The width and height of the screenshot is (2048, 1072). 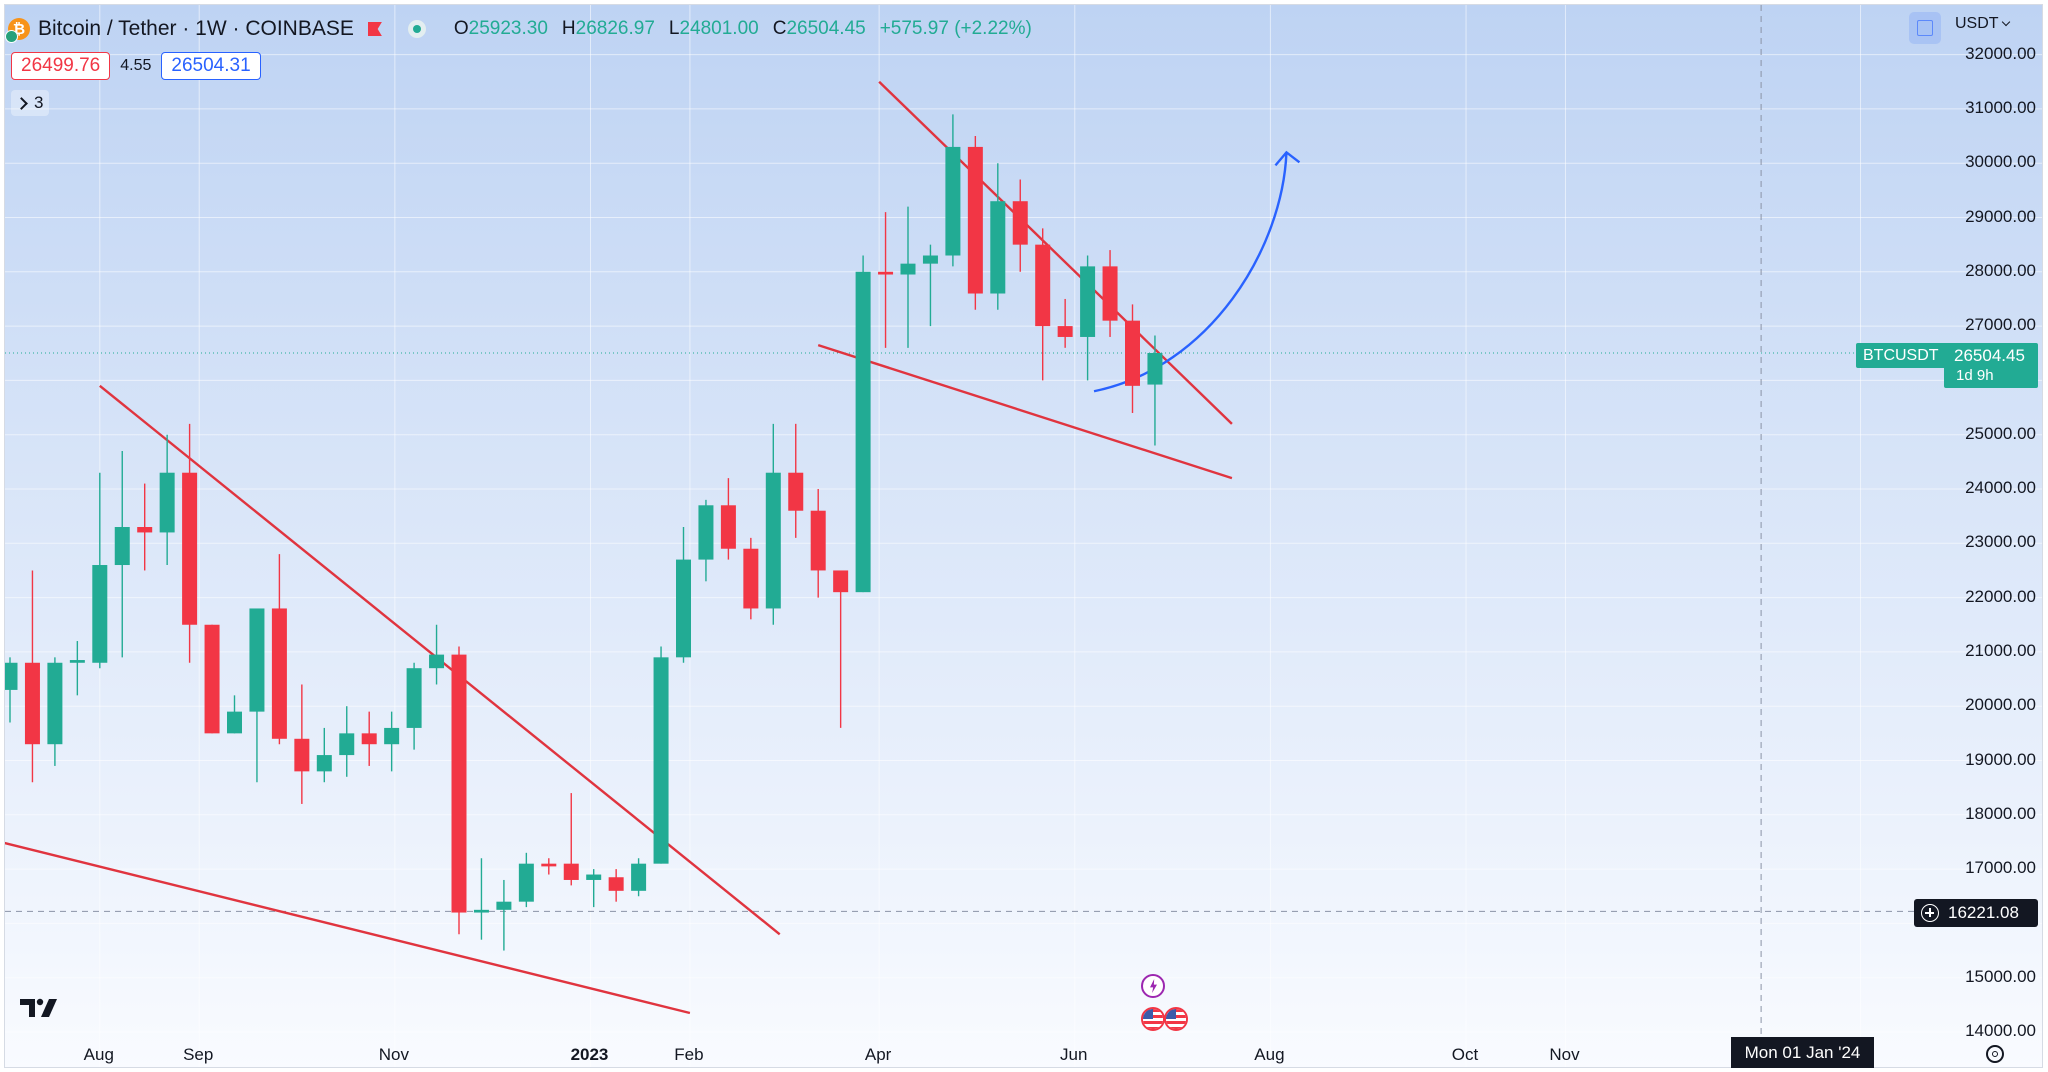 I want to click on price-tick-label: 19000.00, so click(x=2000, y=759).